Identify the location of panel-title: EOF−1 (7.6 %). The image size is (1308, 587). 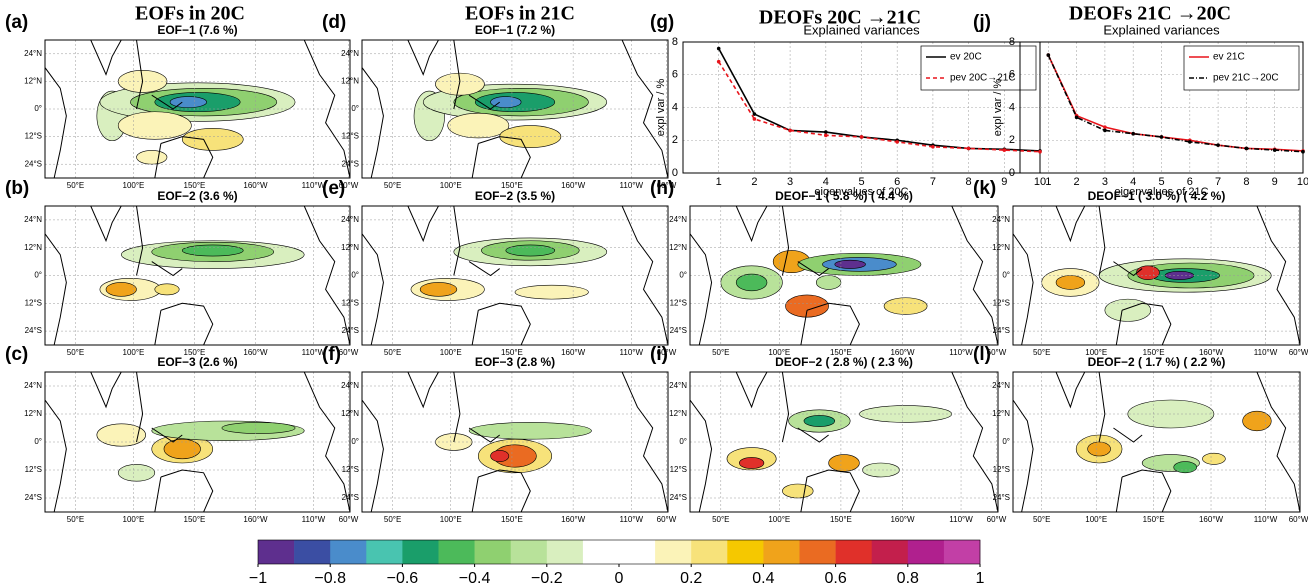
(197, 30).